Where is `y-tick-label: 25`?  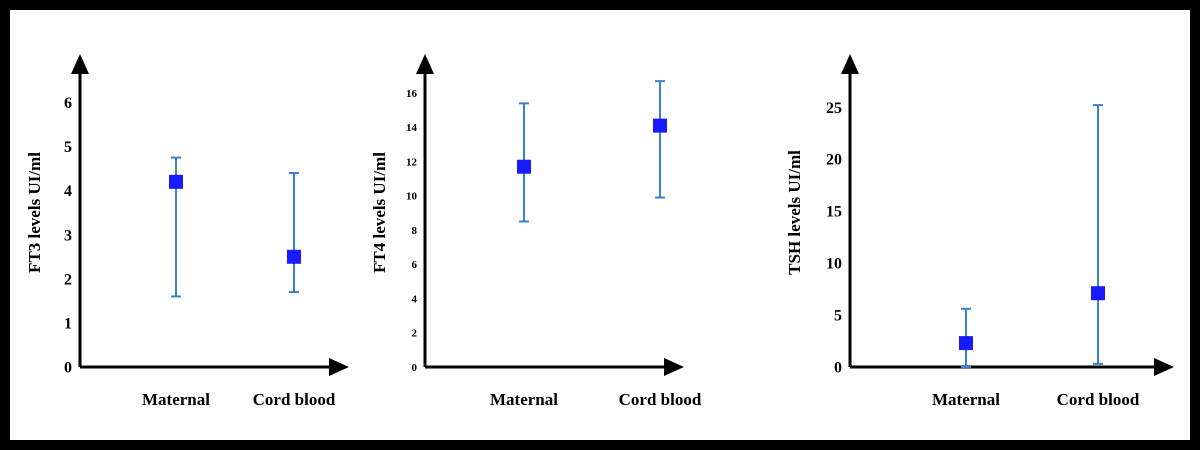
y-tick-label: 25 is located at coordinates (834, 108).